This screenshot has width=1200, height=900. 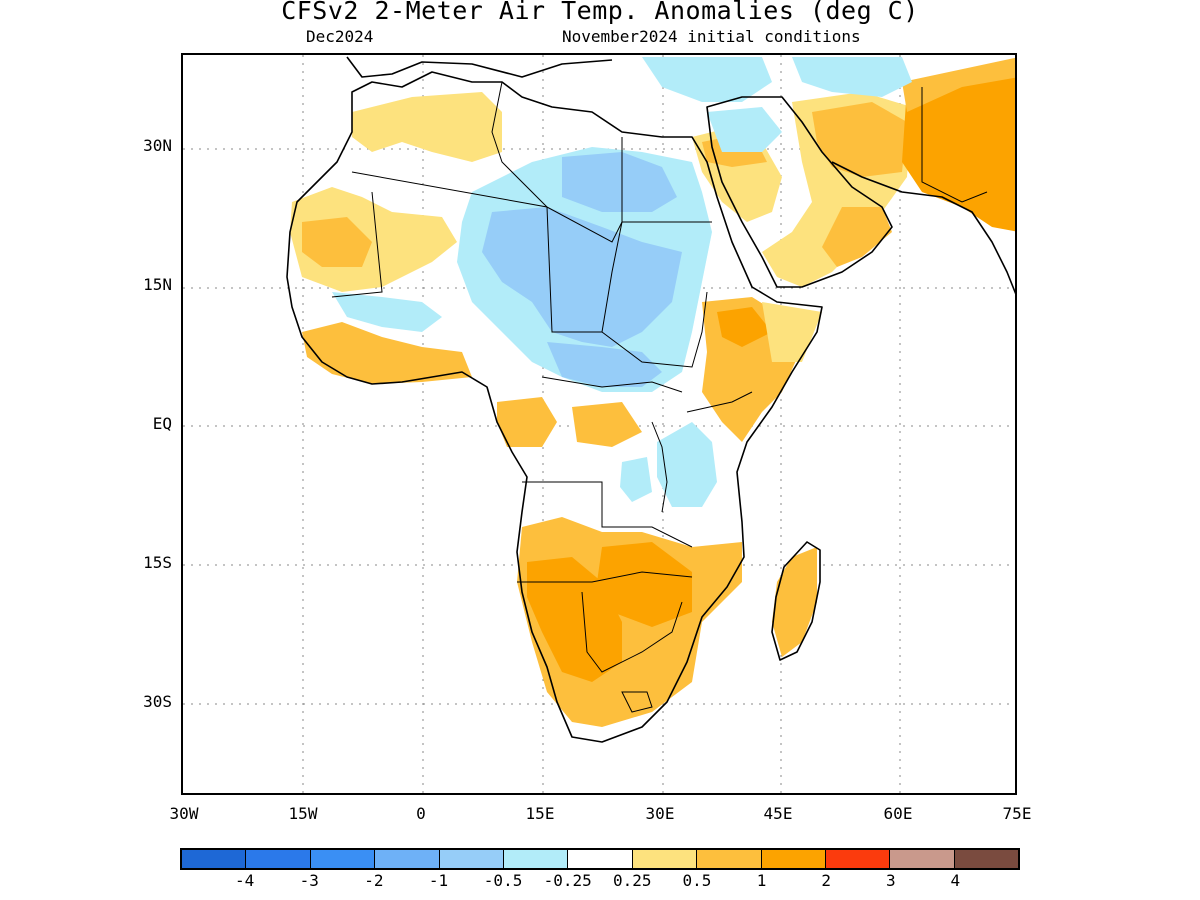 What do you see at coordinates (157, 145) in the screenshot?
I see `lat-label-30n: 30N` at bounding box center [157, 145].